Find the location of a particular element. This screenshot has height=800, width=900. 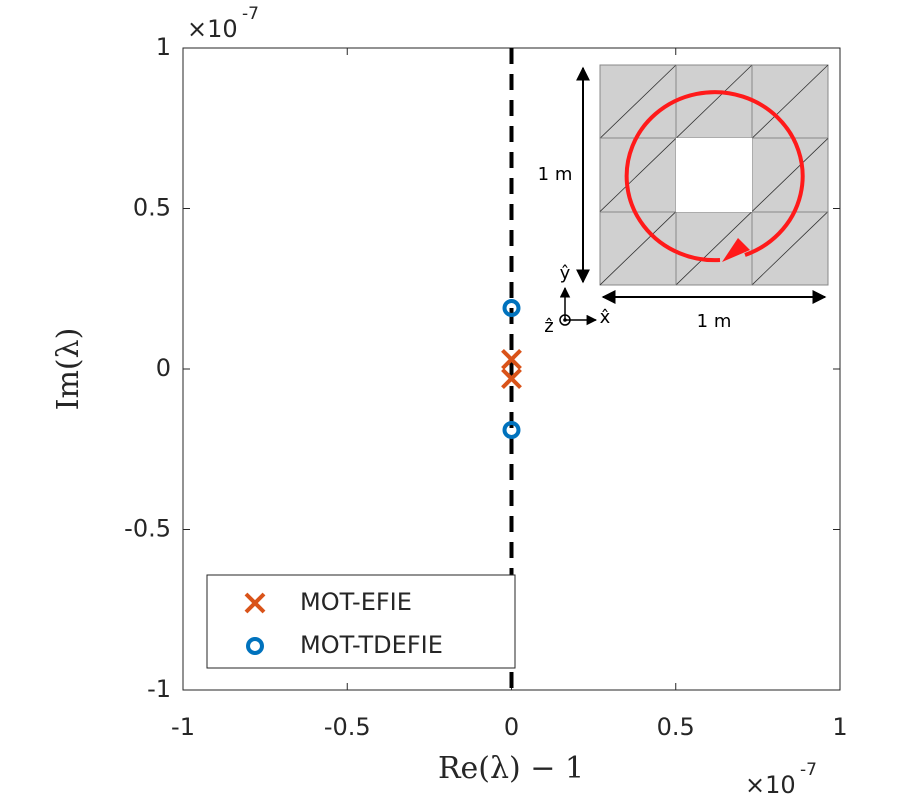

y-tick-label: -0.5 is located at coordinates (147, 529).